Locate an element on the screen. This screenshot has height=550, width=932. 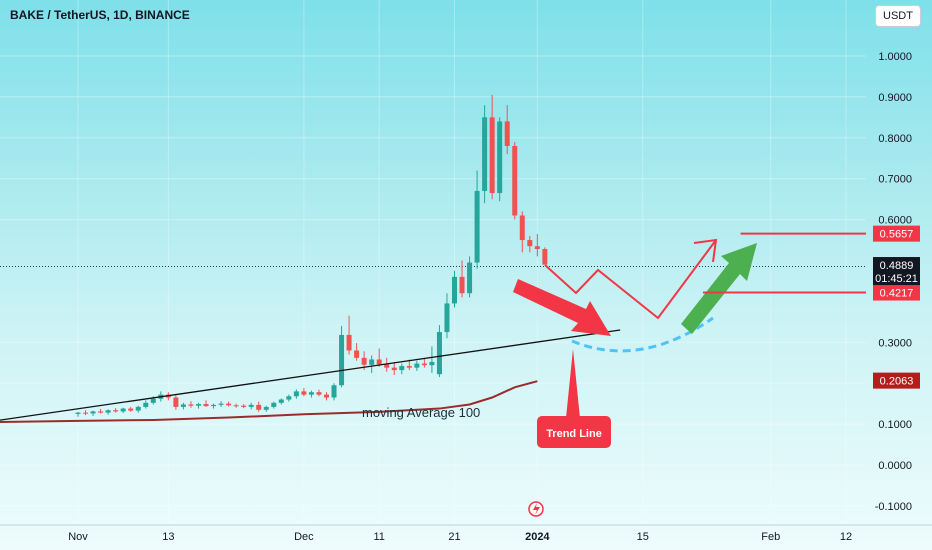
price-tick-label: 0.9000 is located at coordinates (895, 98).